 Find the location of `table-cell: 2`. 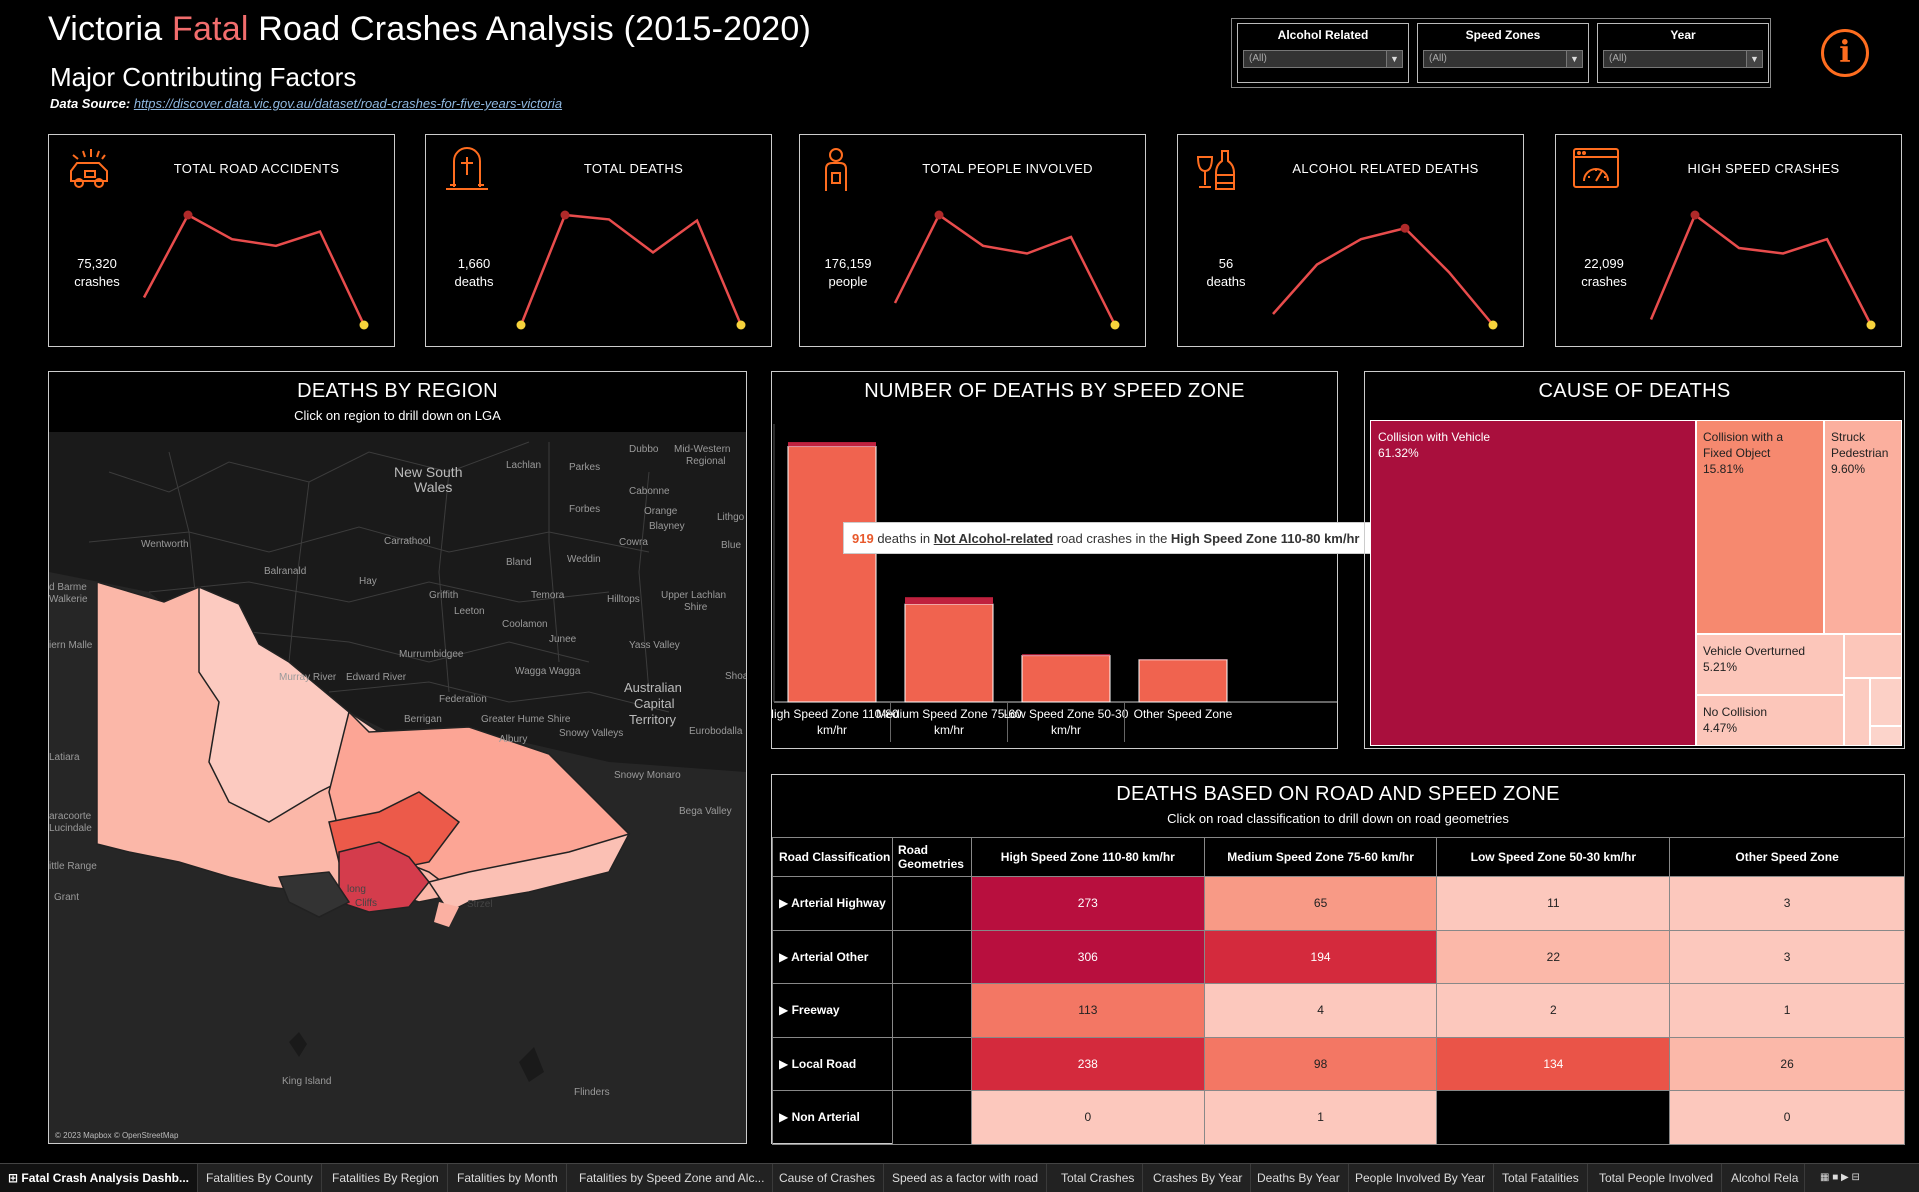

table-cell: 2 is located at coordinates (1553, 1010).